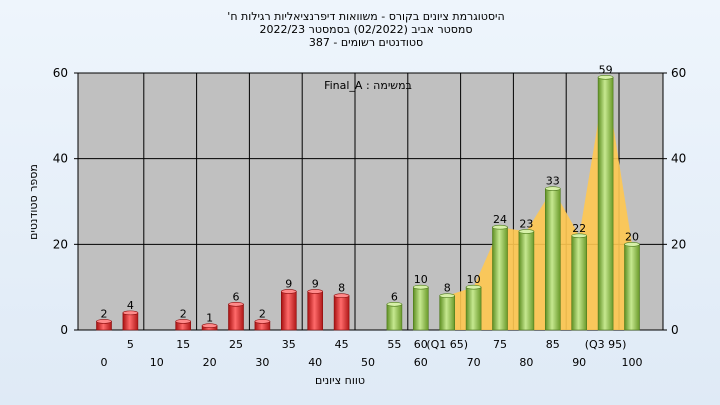 The image size is (720, 405). I want to click on y-axis-right: 0 20 40 60, so click(674, 201).